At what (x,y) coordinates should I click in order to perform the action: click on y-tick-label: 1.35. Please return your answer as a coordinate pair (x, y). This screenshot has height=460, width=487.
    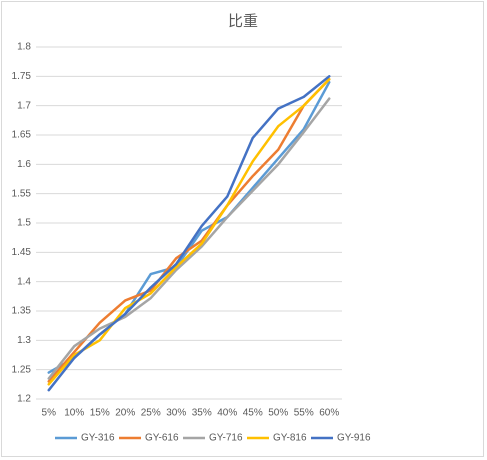
    Looking at the image, I should click on (22, 311).